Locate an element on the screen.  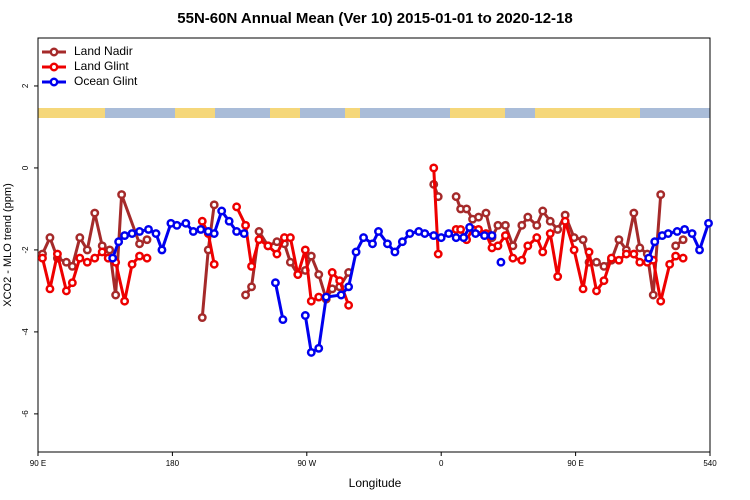
x-tick-label: 180 is located at coordinates (173, 463).